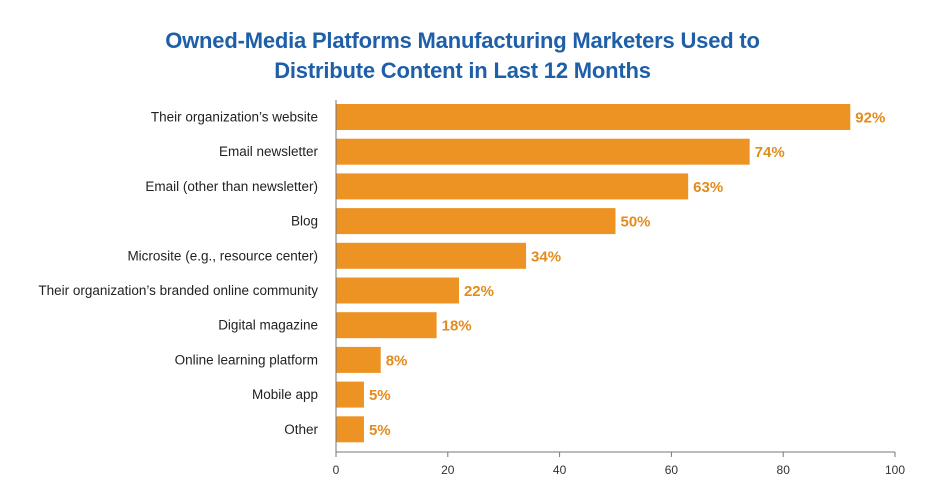 The width and height of the screenshot is (925, 492). I want to click on value-label-9: 5%, so click(380, 395).